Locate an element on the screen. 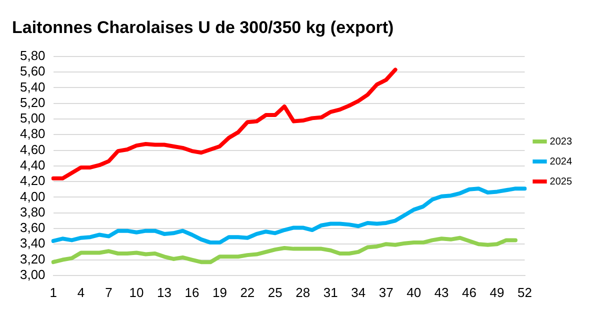 This screenshot has width=600, height=323. x-tick-label: 7 is located at coordinates (108, 292).